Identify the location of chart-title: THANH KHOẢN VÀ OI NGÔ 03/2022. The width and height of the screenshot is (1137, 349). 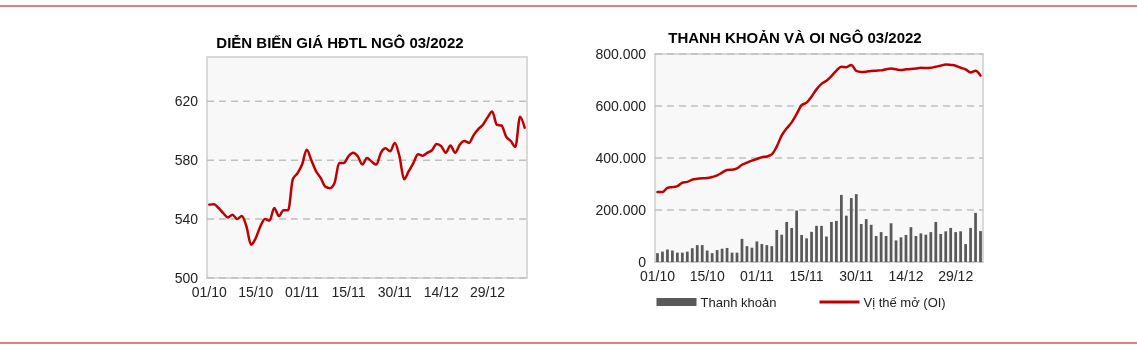
(795, 37).